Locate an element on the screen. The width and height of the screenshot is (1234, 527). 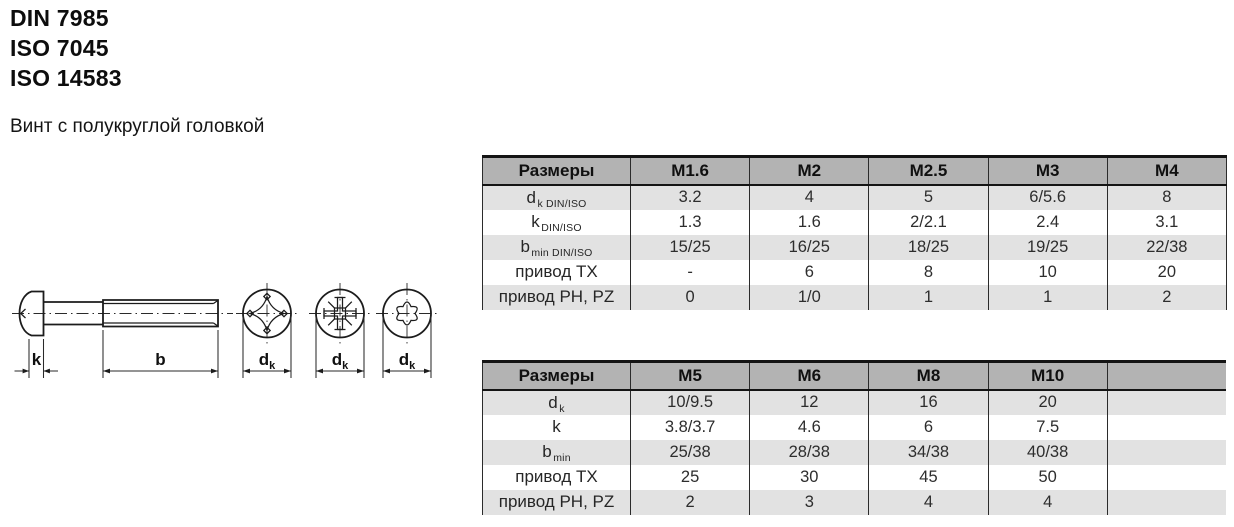
table-header-row: Размеры M5 M6 M8 M10 is located at coordinates (854, 375).